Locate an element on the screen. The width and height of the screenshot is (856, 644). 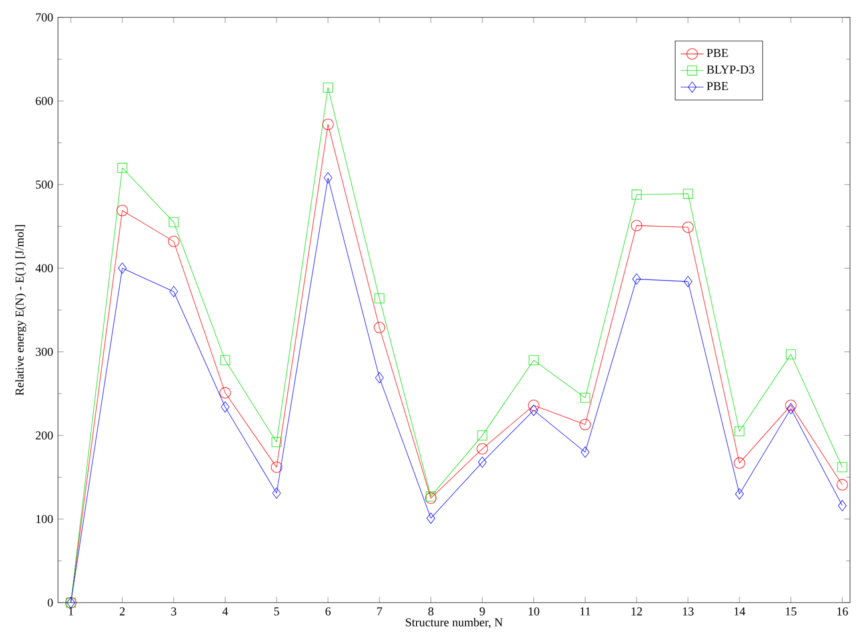
x-tick-label: 10 is located at coordinates (534, 611).